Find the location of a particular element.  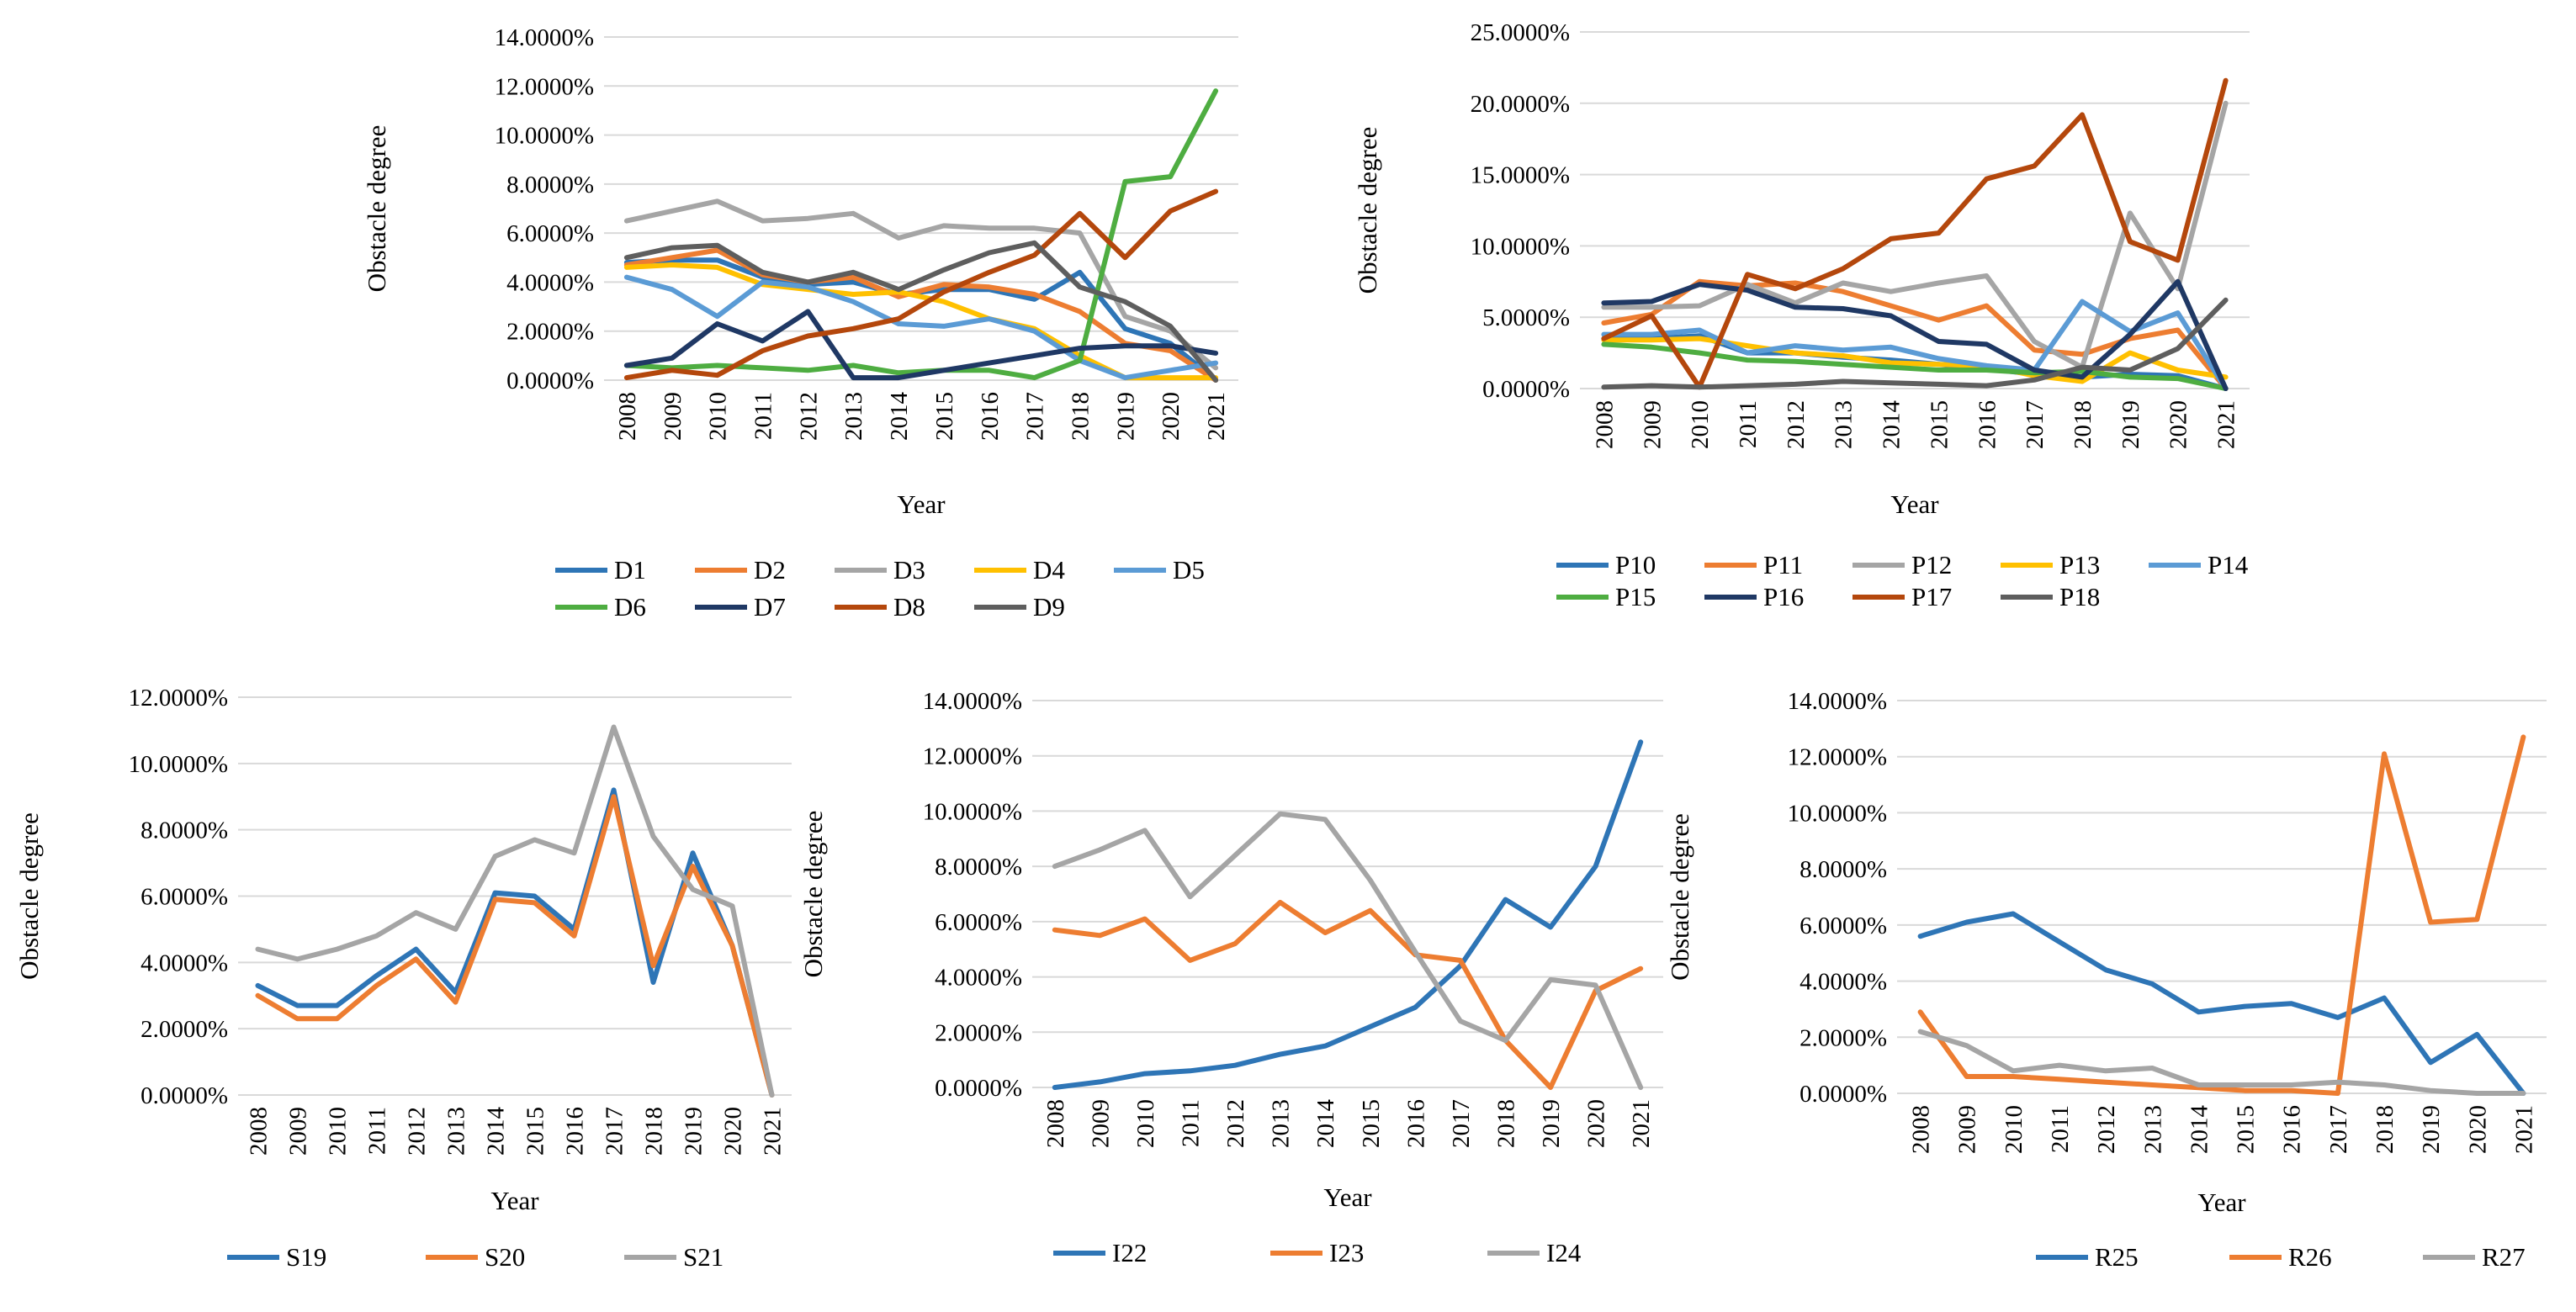

legend-label-R27: R27 is located at coordinates (2504, 1257).